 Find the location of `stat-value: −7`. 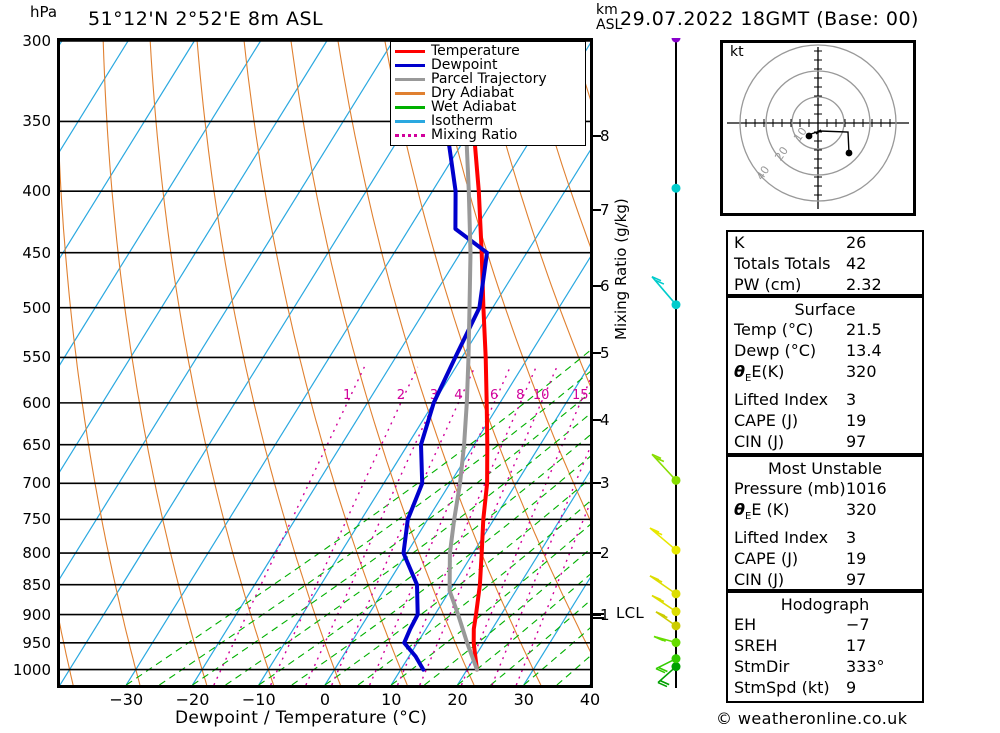

stat-value: −7 is located at coordinates (858, 624).